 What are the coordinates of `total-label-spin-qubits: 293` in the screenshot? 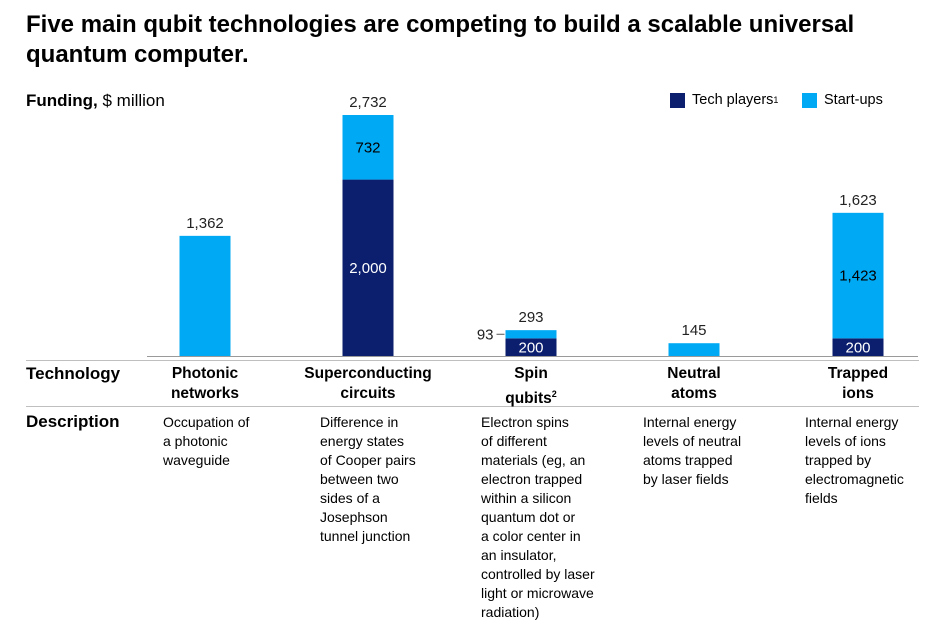 It's located at (530, 317).